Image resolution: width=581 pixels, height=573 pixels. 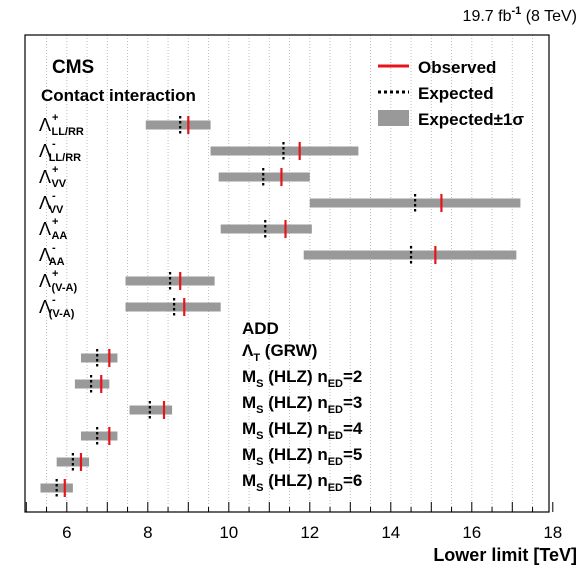 I want to click on x-axis: 6 8 10 12 14 16 18, so click(x=293, y=522).